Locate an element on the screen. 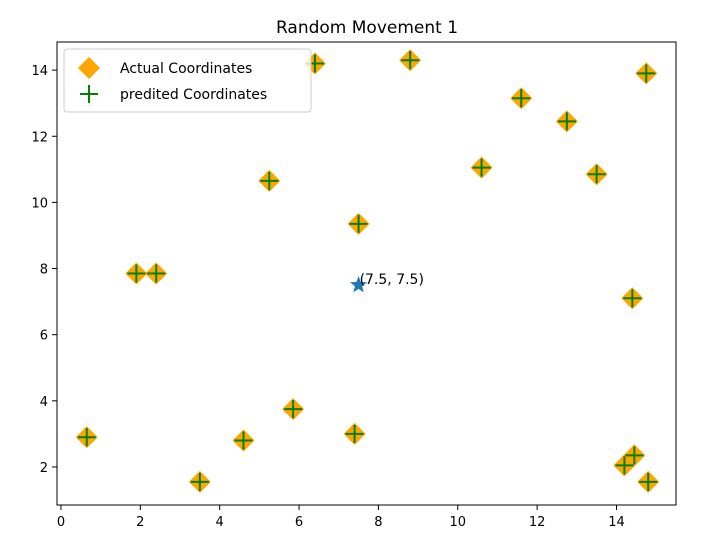 The height and width of the screenshot is (558, 723). y-tick-label: 14 is located at coordinates (39, 71).